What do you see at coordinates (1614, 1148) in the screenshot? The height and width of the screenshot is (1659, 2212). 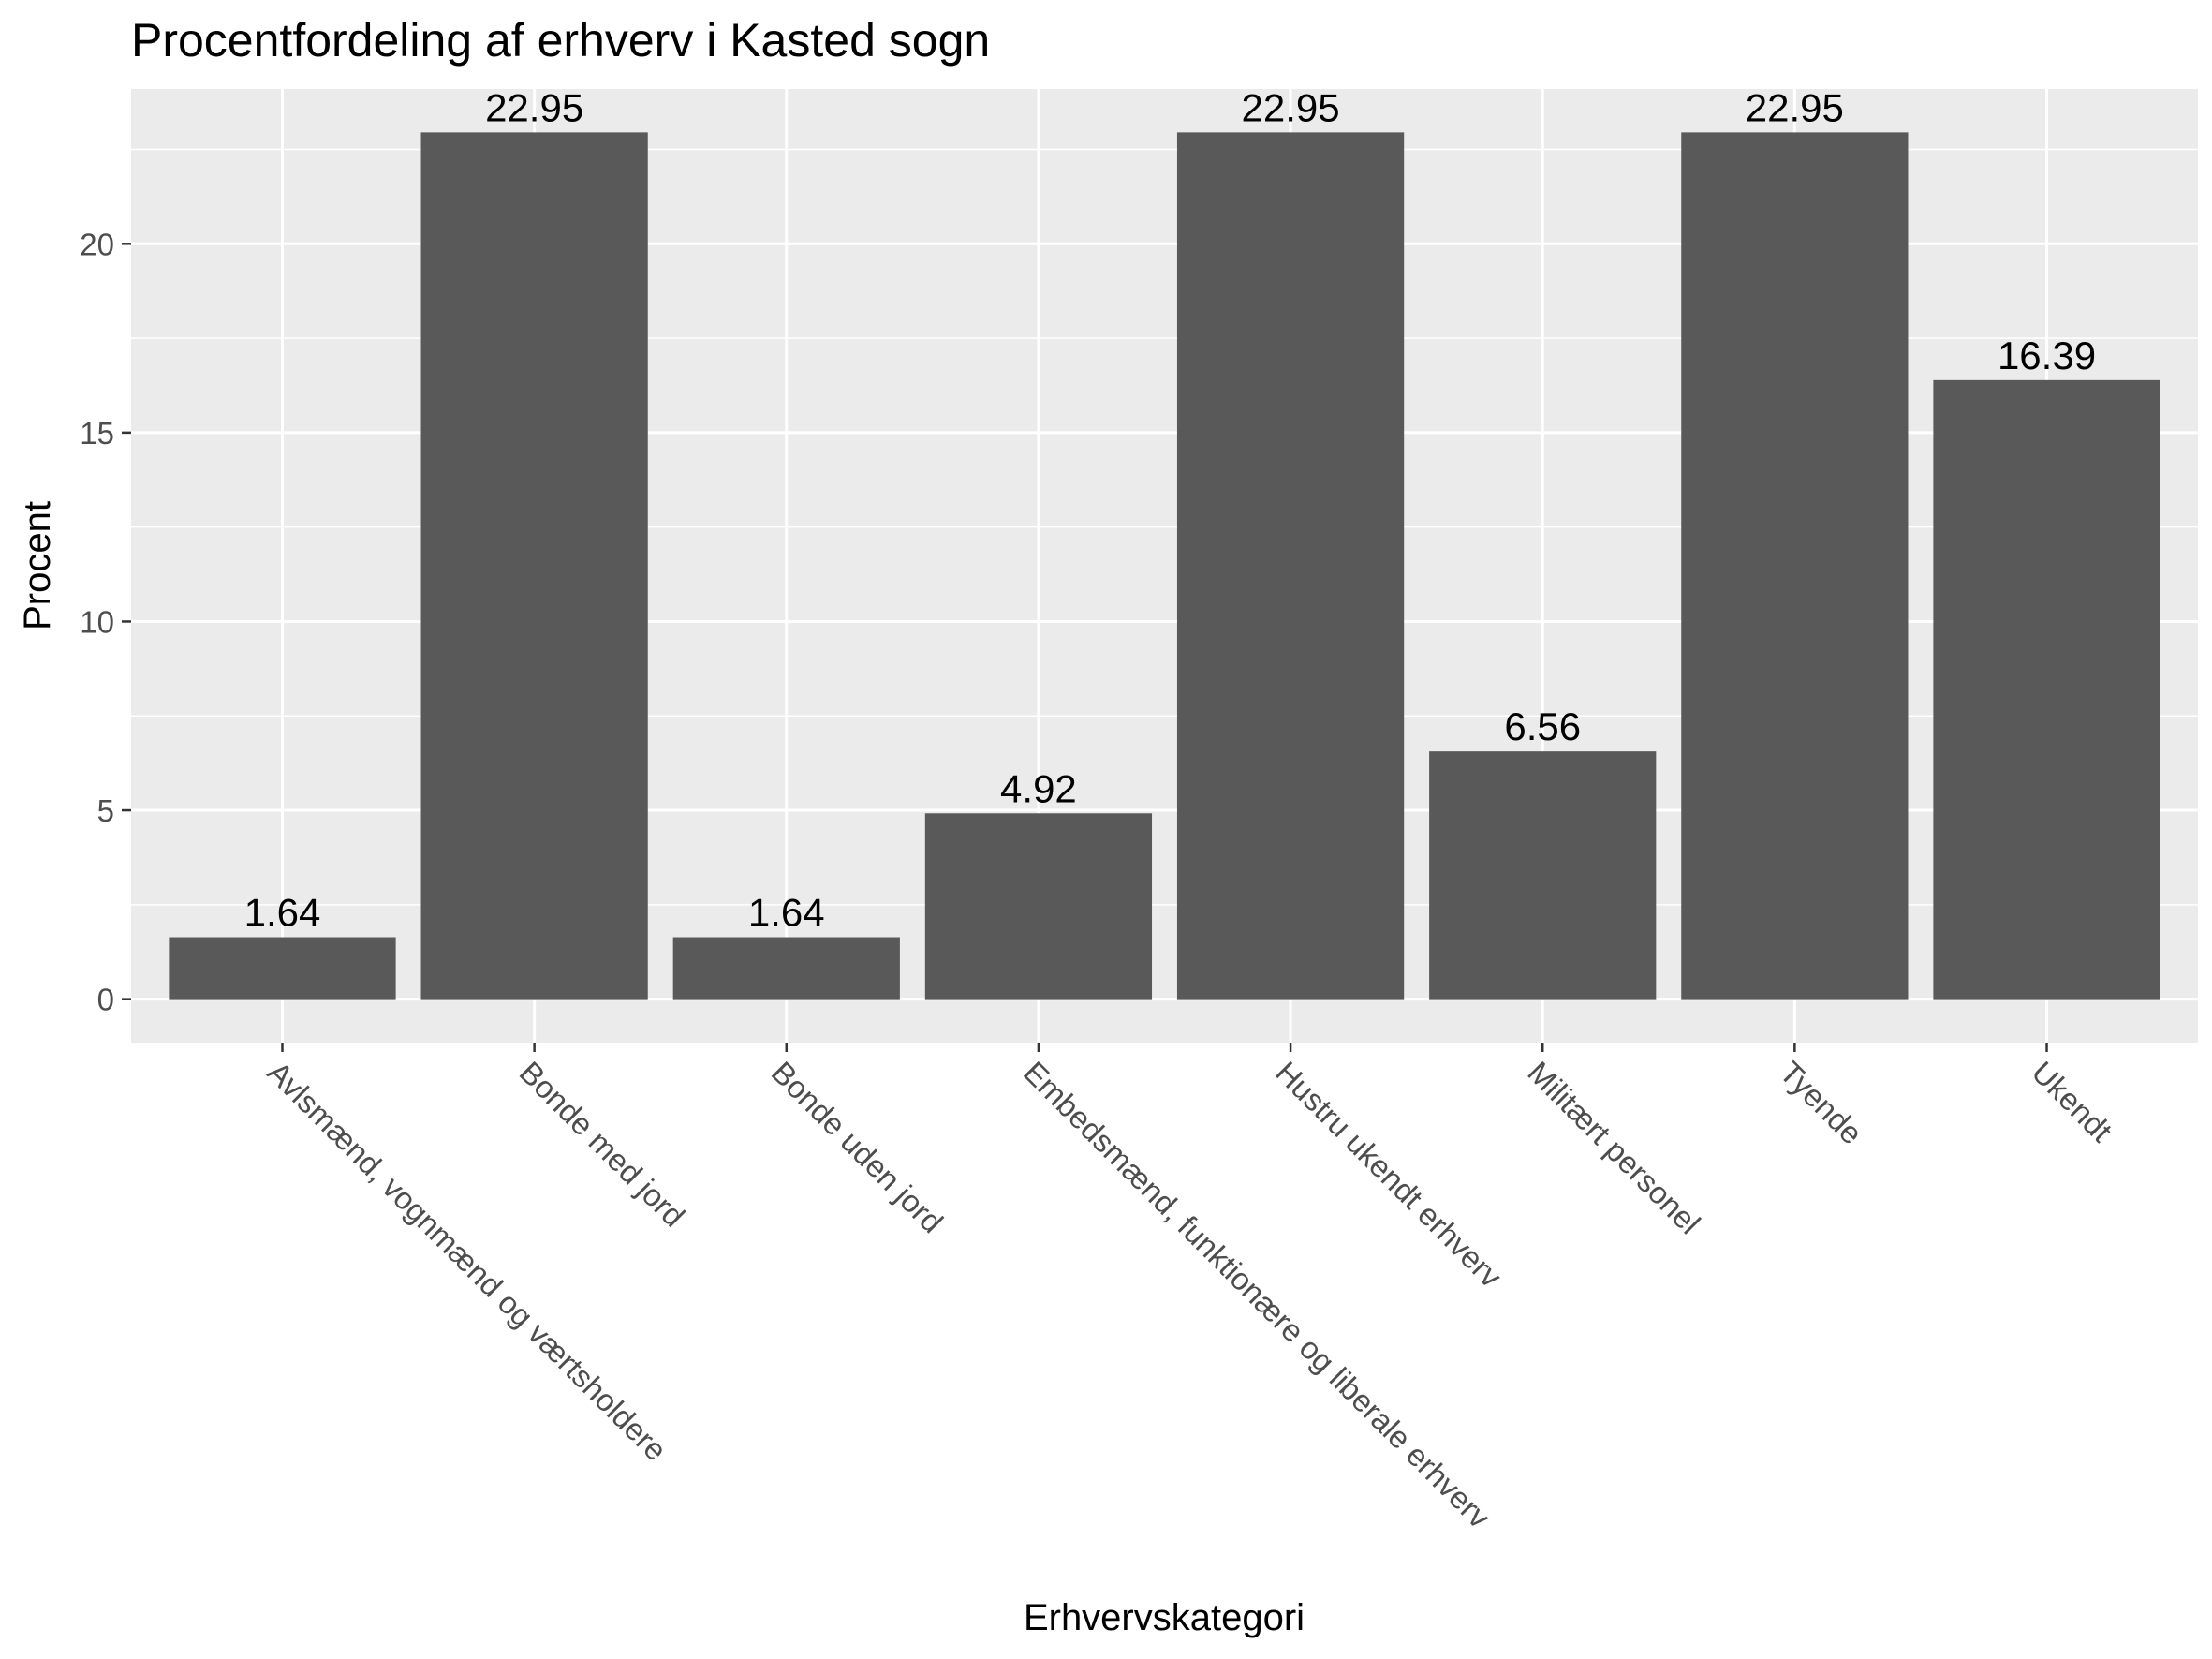 I see `x-tick-label: Militært personel` at bounding box center [1614, 1148].